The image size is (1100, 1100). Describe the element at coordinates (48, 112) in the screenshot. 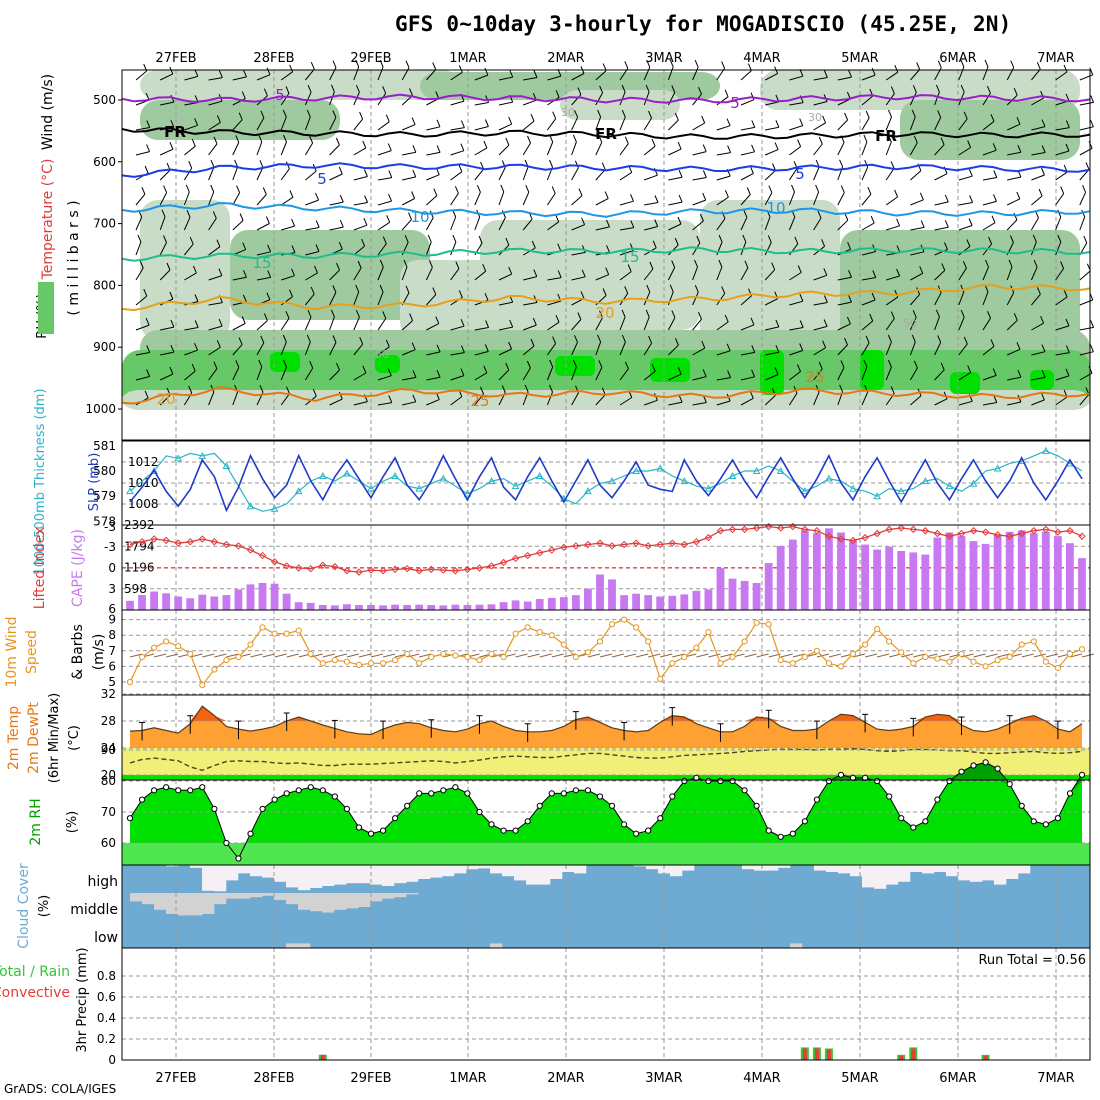

I see `ylabel-wind: Wind (m/s)` at that location.